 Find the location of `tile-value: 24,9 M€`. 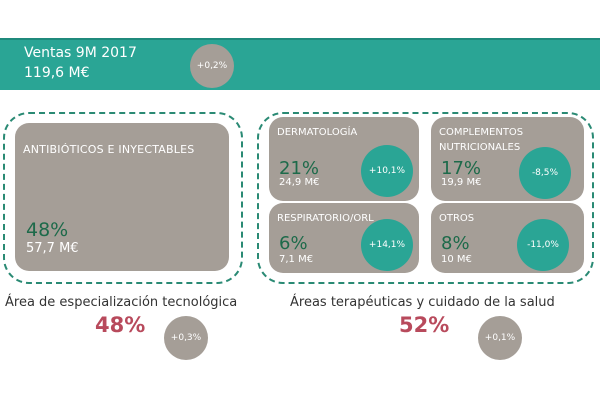

tile-value: 24,9 M€ is located at coordinates (299, 182).